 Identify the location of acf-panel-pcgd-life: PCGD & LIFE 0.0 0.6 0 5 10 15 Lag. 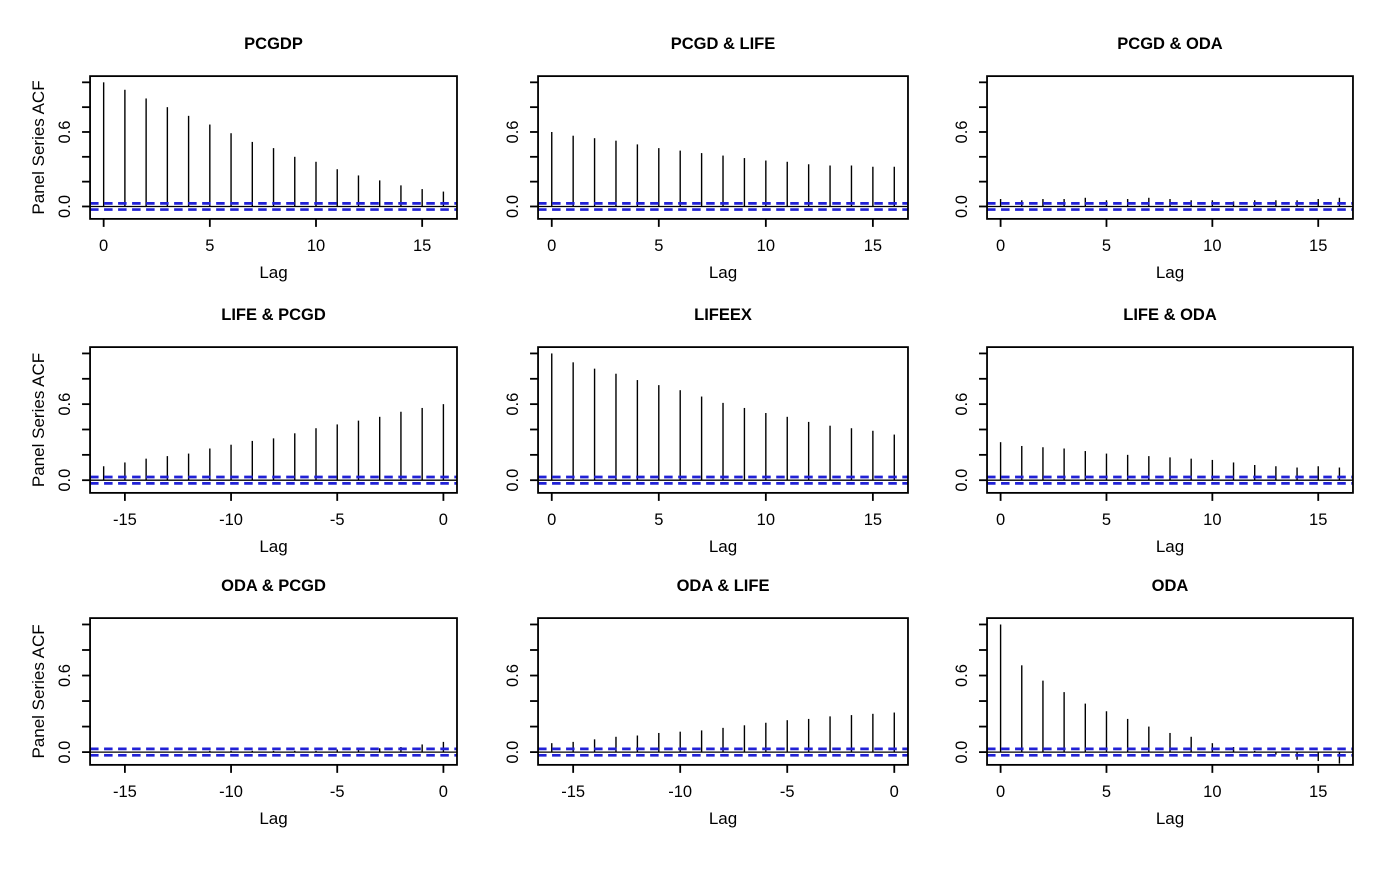
(700, 144).